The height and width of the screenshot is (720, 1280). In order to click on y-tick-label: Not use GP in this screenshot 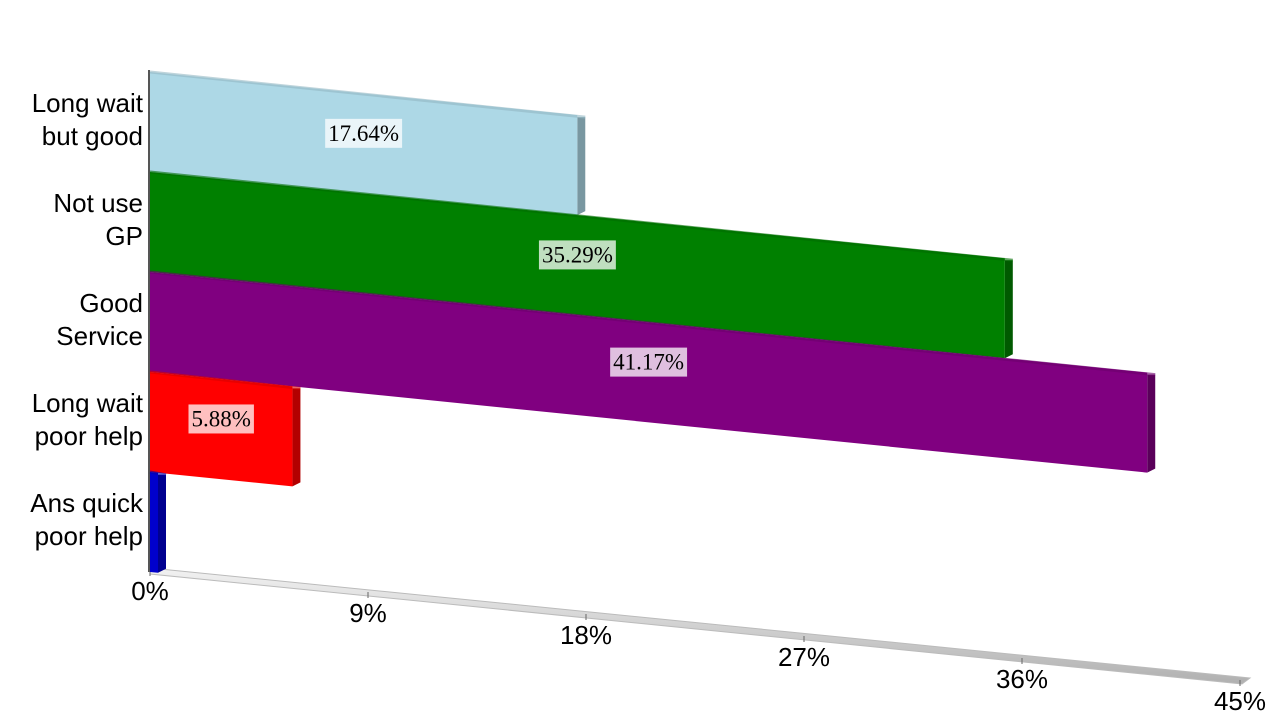, I will do `click(98, 219)`.